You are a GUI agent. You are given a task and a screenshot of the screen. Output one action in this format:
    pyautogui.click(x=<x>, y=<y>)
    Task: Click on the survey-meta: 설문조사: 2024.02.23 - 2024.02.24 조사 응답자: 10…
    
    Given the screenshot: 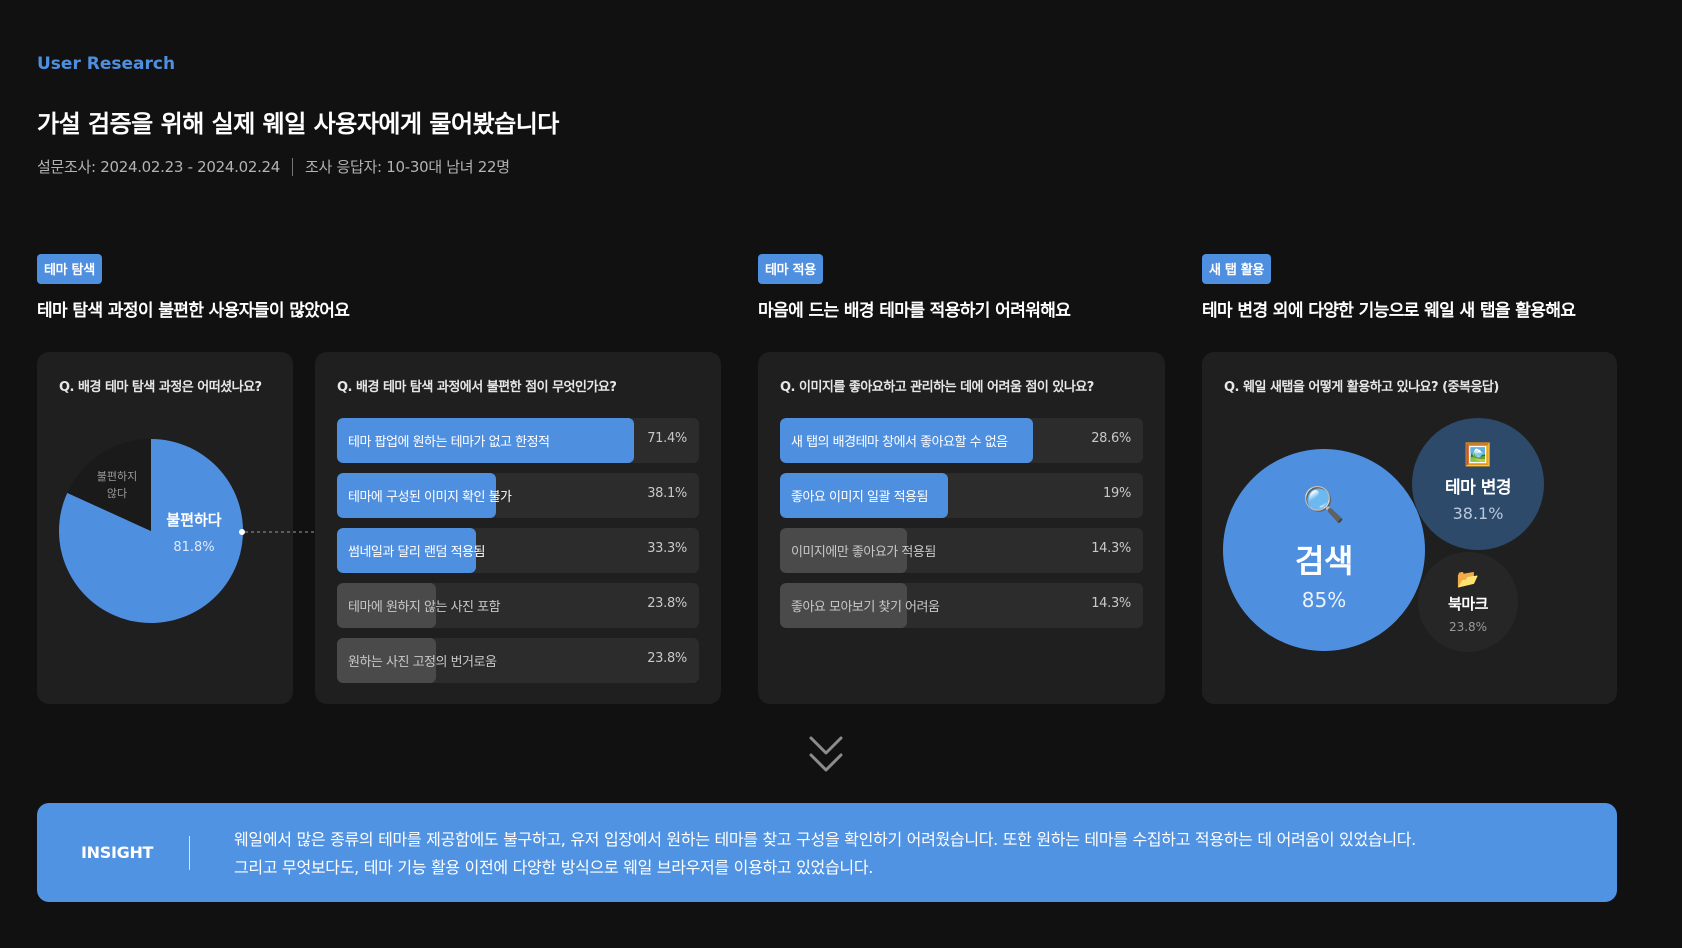 What is the action you would take?
    pyautogui.click(x=273, y=166)
    